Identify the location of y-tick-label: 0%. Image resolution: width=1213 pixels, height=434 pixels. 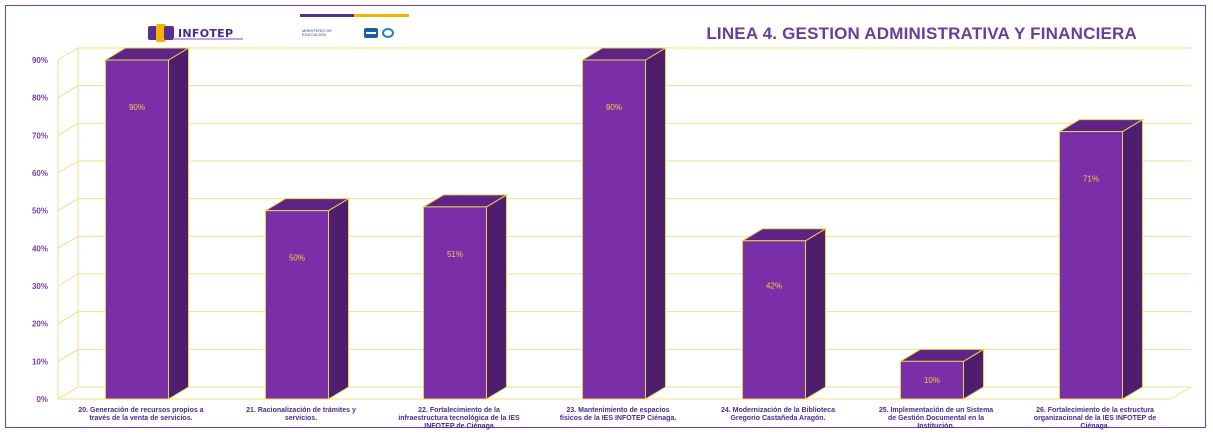
(42, 399).